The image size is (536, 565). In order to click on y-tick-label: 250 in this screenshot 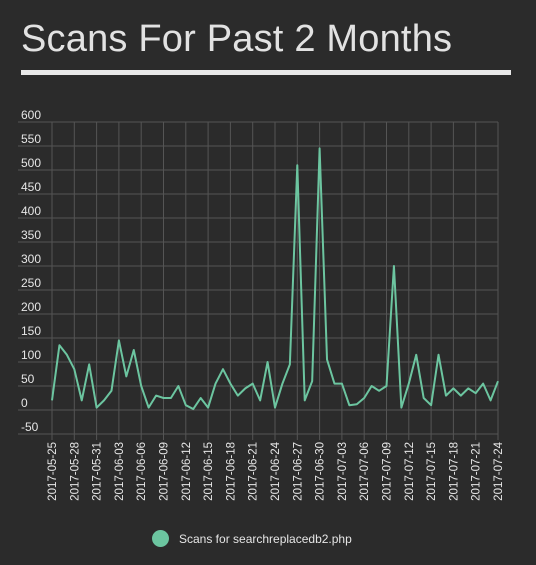, I will do `click(31, 283)`.